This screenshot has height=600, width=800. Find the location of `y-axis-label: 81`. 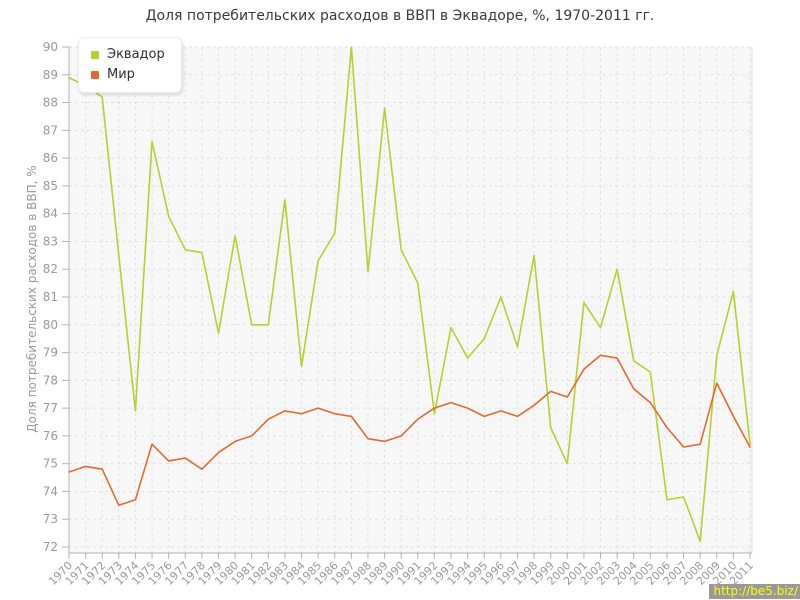

y-axis-label: 81 is located at coordinates (50, 297).